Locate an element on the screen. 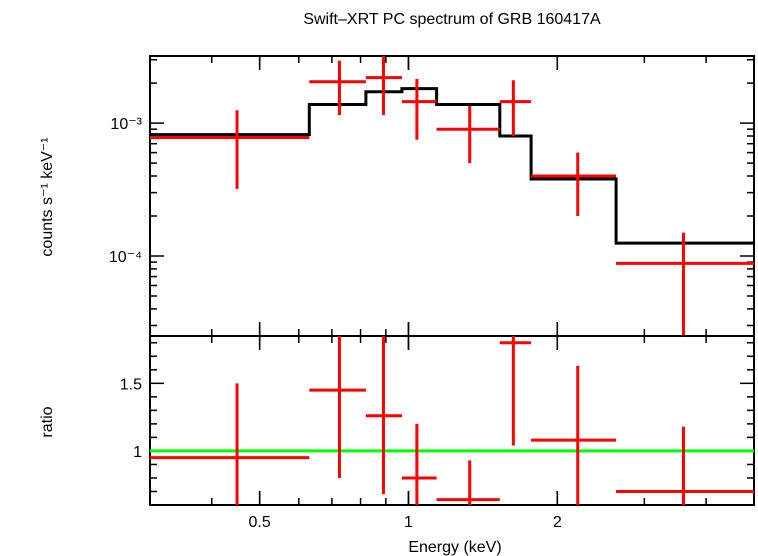 Image resolution: width=758 pixels, height=556 pixels. x-tick-label: 2 is located at coordinates (557, 522).